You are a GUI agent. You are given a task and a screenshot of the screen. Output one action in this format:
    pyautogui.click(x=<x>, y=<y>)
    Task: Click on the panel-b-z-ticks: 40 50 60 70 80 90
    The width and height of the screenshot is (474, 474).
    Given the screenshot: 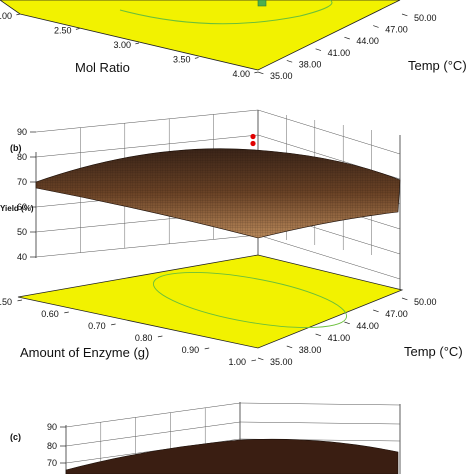 What is the action you would take?
    pyautogui.click(x=26, y=194)
    